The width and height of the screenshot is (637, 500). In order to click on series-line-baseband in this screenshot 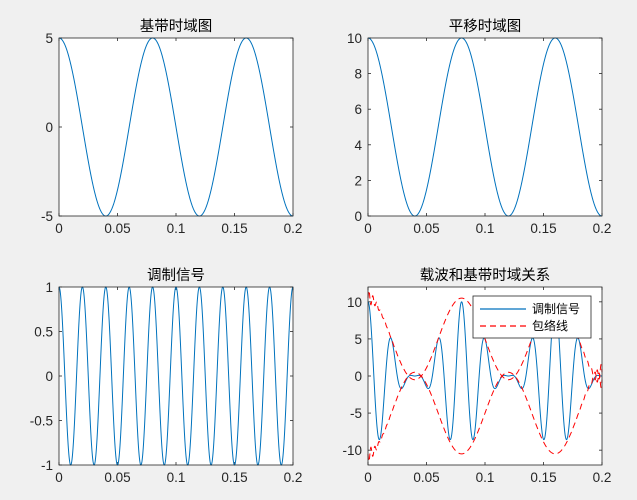, I will do `click(176, 127)`.